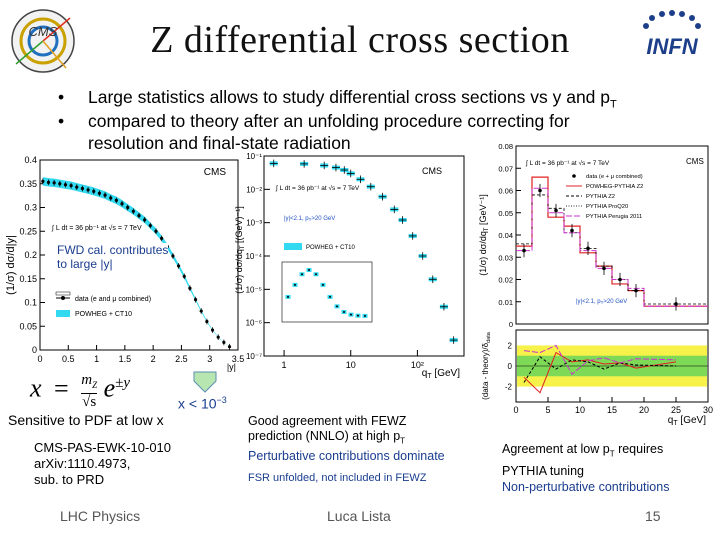 The image size is (720, 540). Describe the element at coordinates (327, 292) in the screenshot. I see `inset-frame` at that location.